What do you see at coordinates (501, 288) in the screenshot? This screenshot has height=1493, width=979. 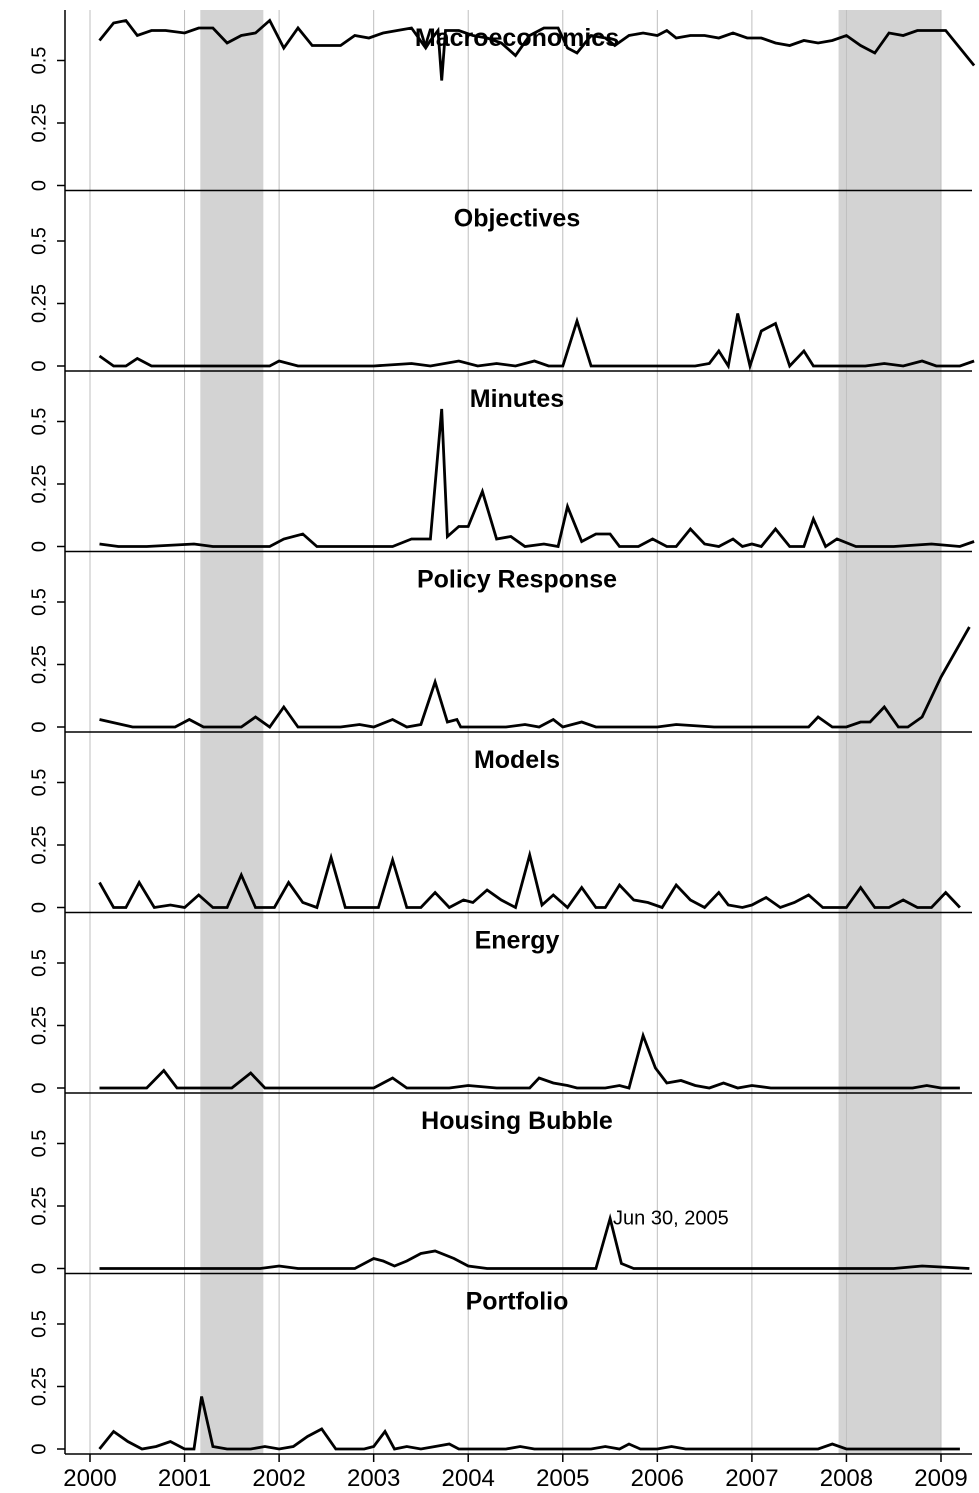 I see `panel-objectives: 0 0.25 0.5 Objectives` at bounding box center [501, 288].